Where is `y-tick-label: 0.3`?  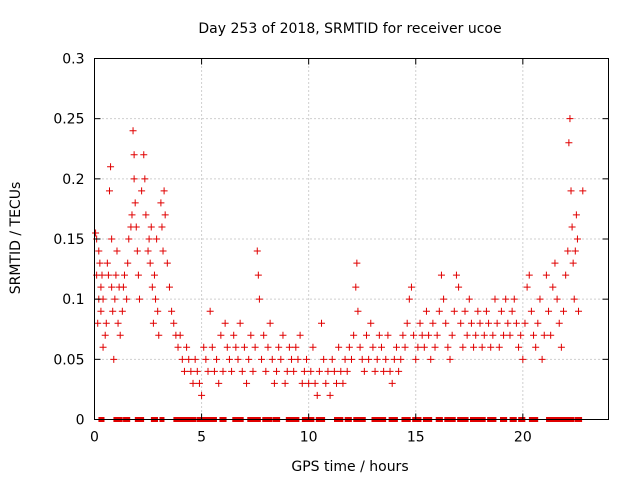 y-tick-label: 0.3 is located at coordinates (73, 60).